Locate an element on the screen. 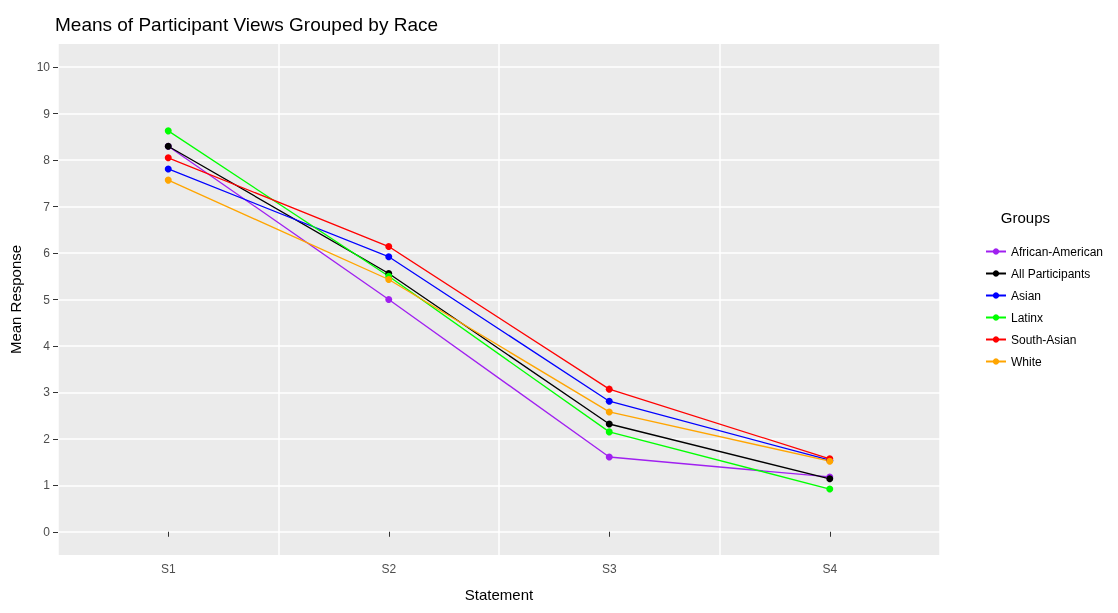 The height and width of the screenshot is (613, 1118). legend-label: African-American is located at coordinates (1056, 251).